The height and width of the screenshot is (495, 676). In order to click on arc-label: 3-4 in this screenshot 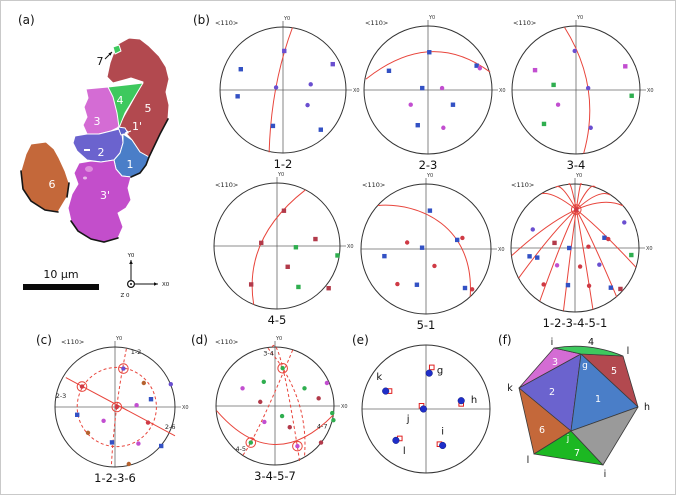, I will do `click(268, 353)`.